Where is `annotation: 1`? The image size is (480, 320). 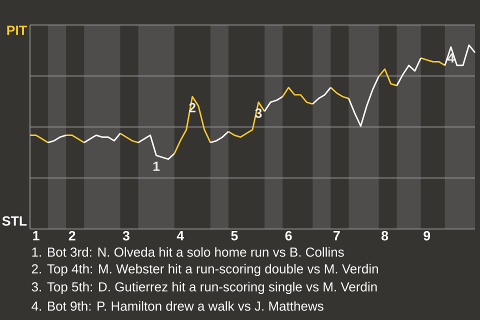 annotation: 1 is located at coordinates (156, 166).